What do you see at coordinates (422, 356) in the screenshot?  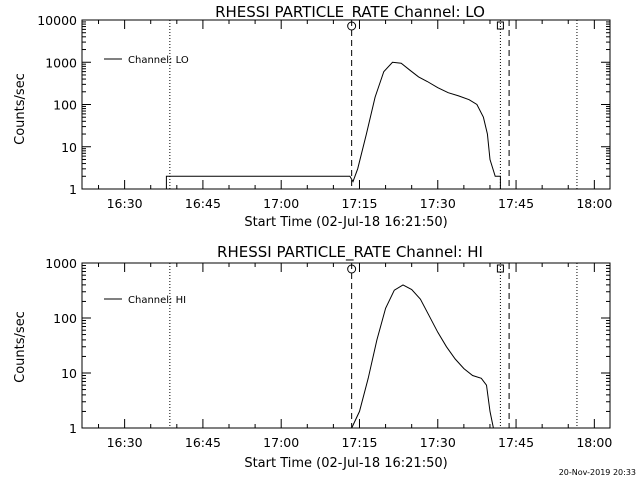 I see `series-line` at bounding box center [422, 356].